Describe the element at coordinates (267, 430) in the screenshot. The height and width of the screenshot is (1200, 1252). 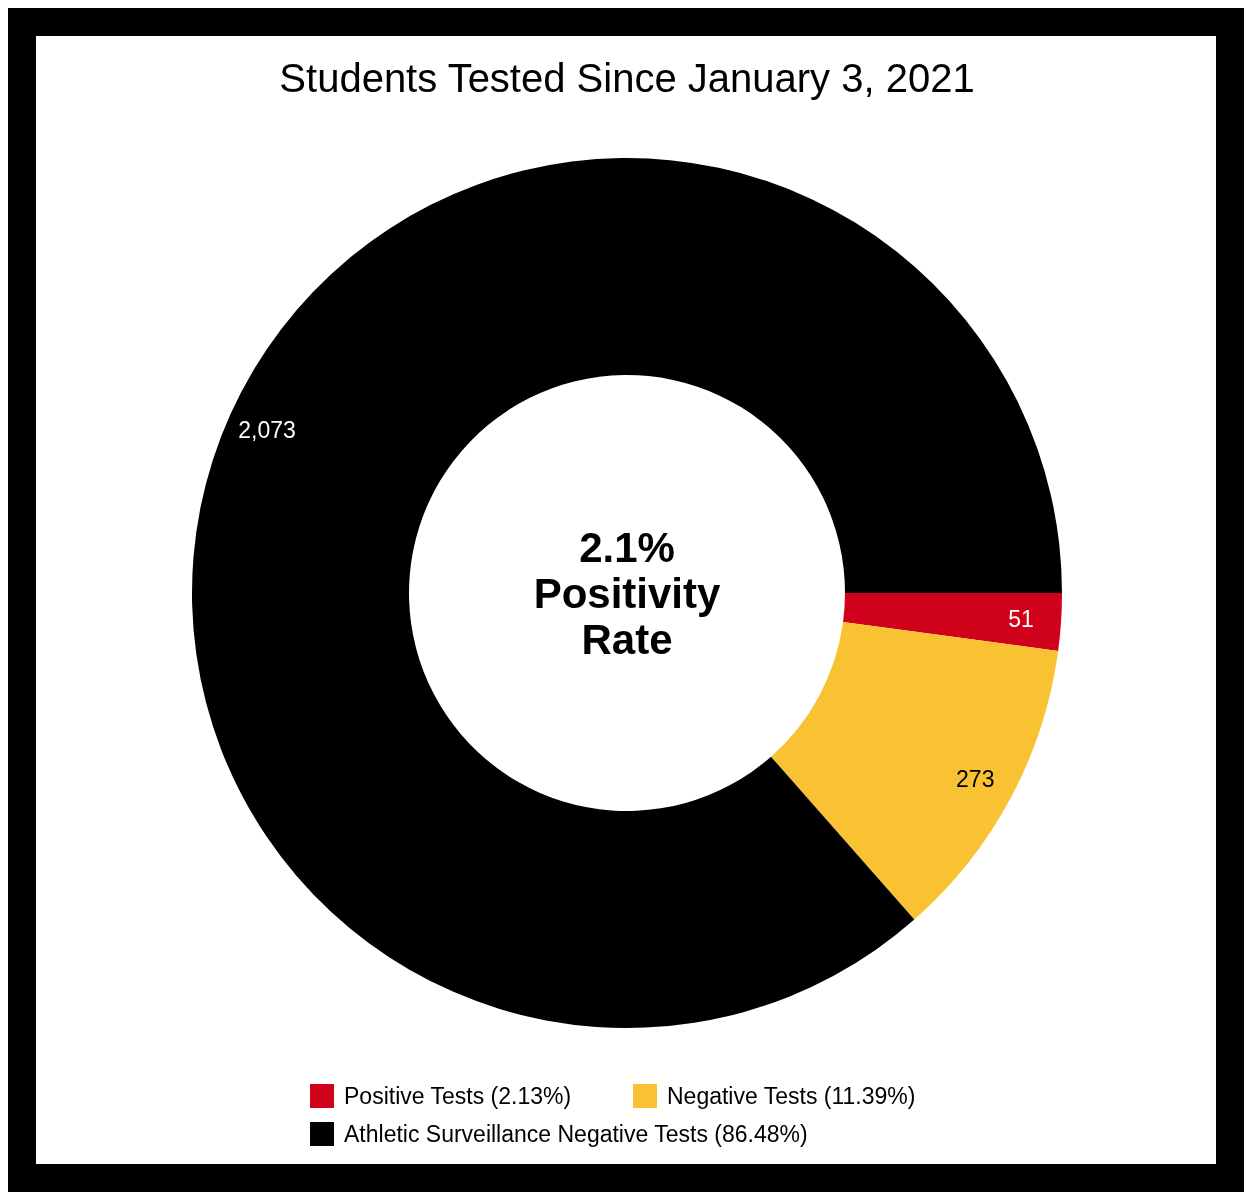
I see `data-label: 2,073` at that location.